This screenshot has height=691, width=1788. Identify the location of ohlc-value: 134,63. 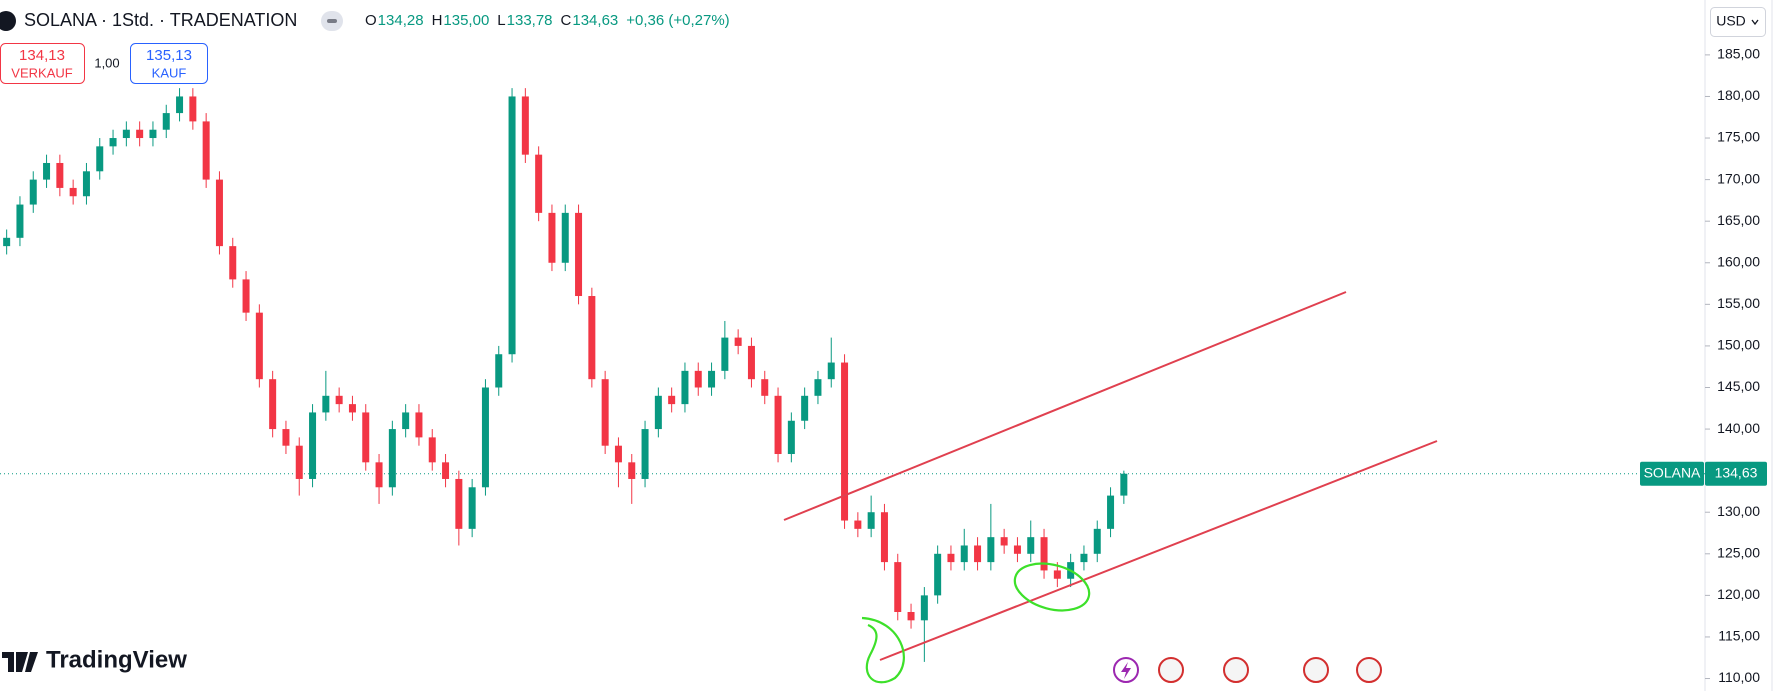
(595, 20).